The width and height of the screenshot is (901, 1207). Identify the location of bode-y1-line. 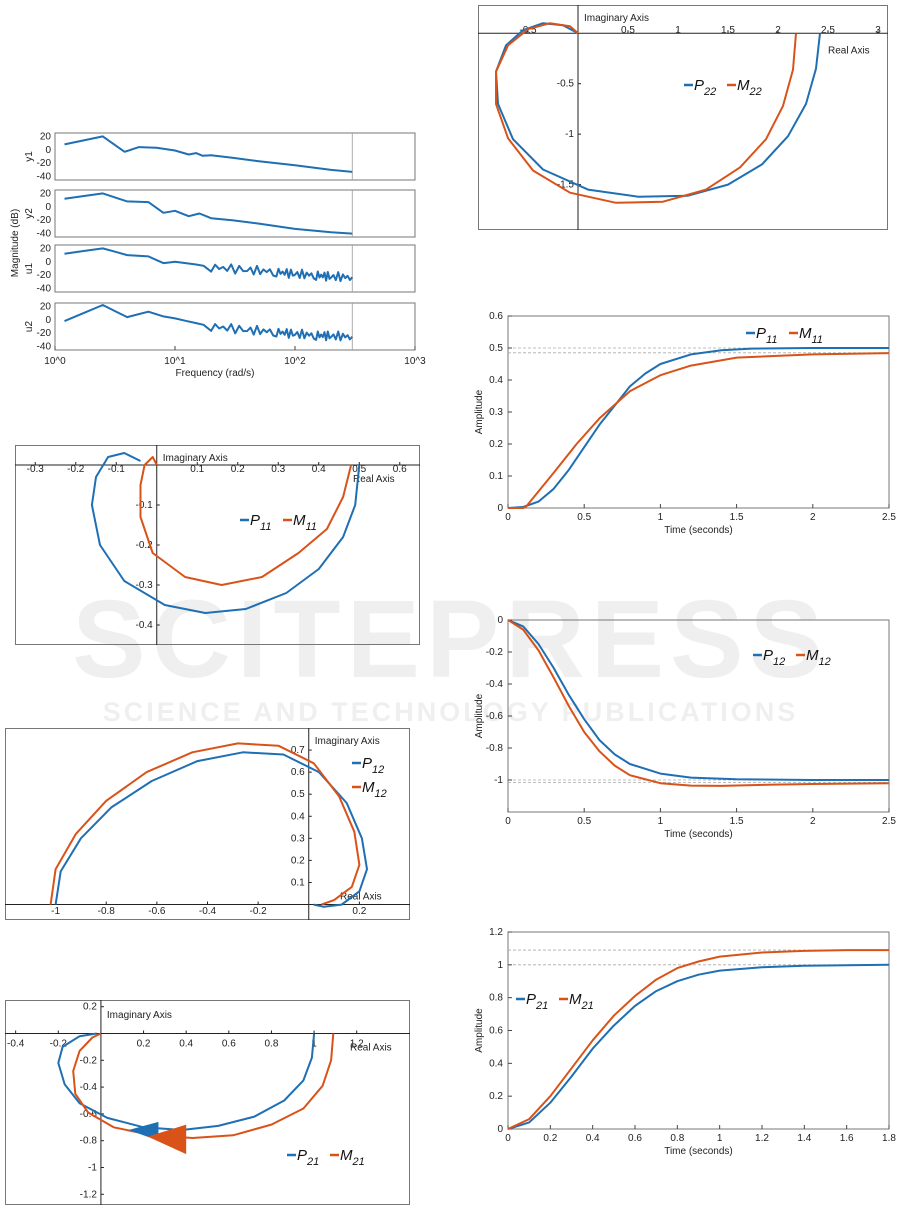
(208, 154).